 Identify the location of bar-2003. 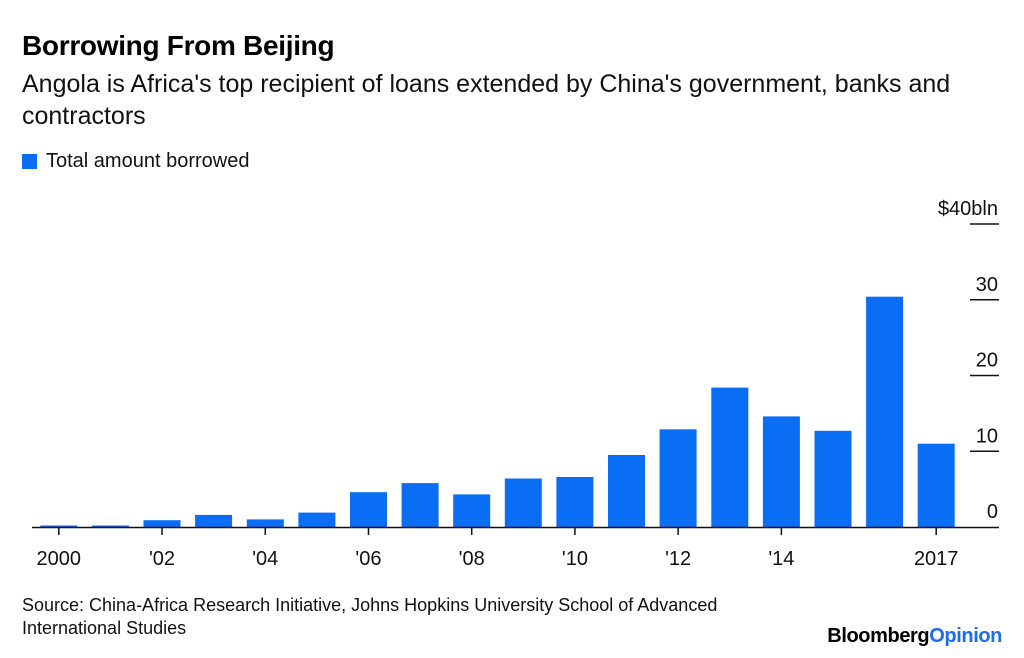
(214, 520).